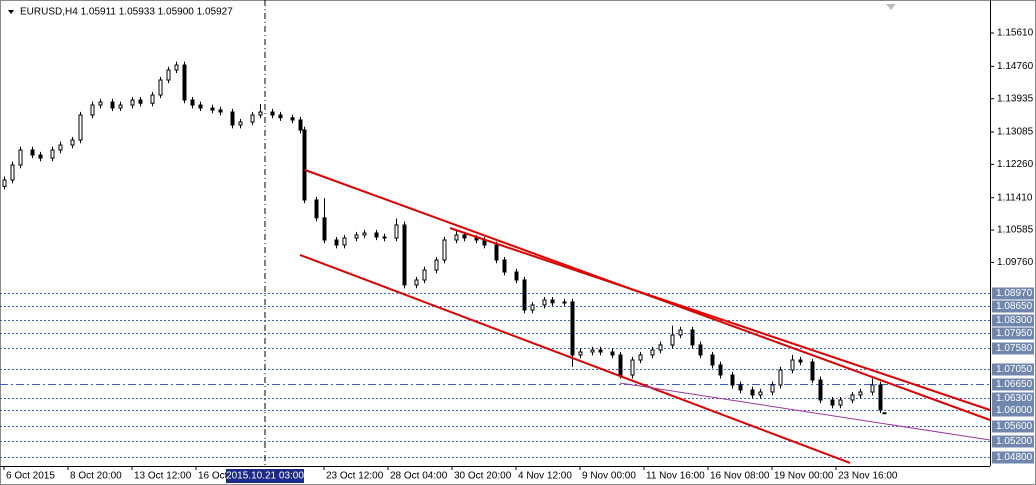 The image size is (1036, 485). What do you see at coordinates (11, 12) in the screenshot?
I see `menu-arrow` at bounding box center [11, 12].